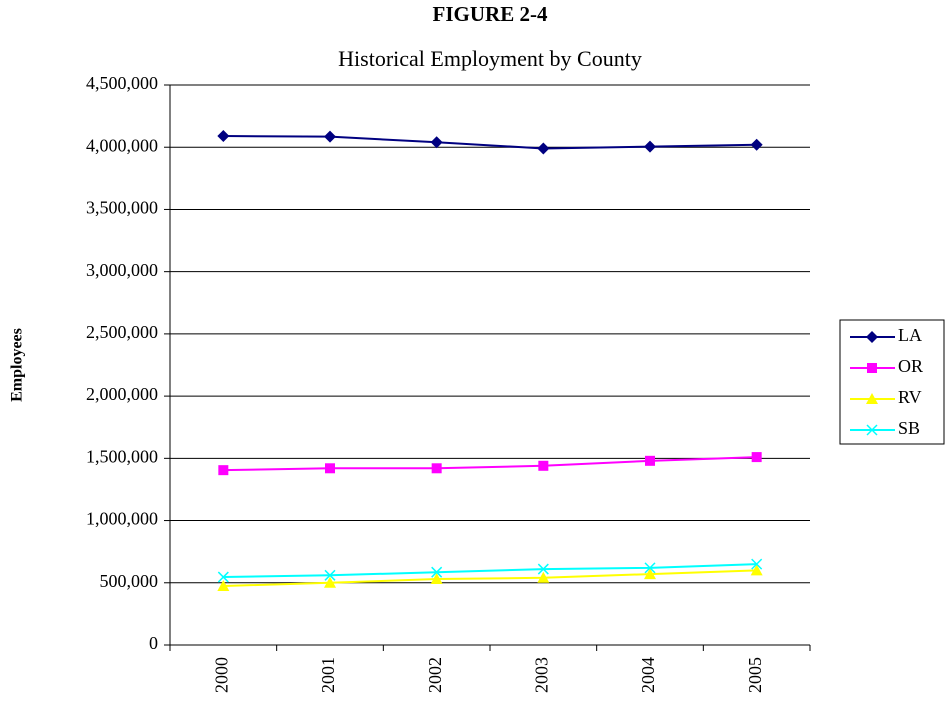 The height and width of the screenshot is (714, 945). Describe the element at coordinates (122, 456) in the screenshot. I see `y-tick-label: 1,500,000` at that location.